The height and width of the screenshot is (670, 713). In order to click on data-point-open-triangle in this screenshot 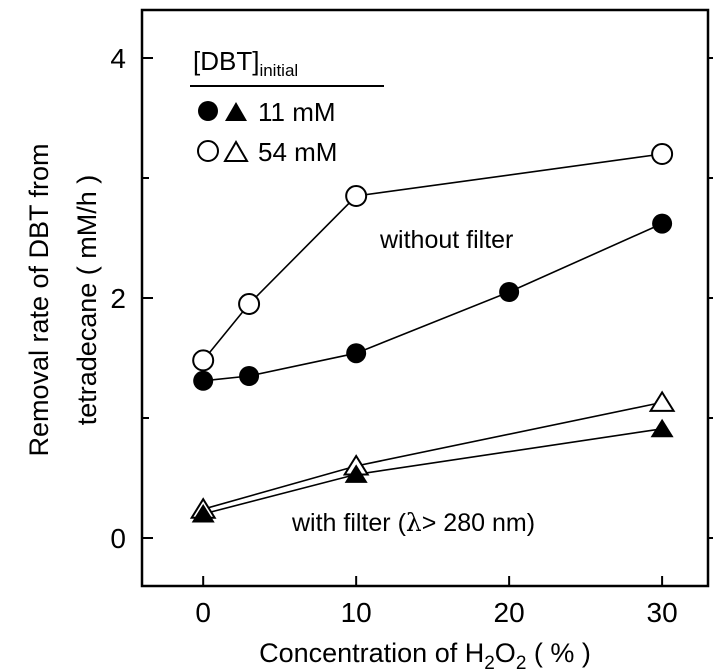, I will do `click(662, 401)`.